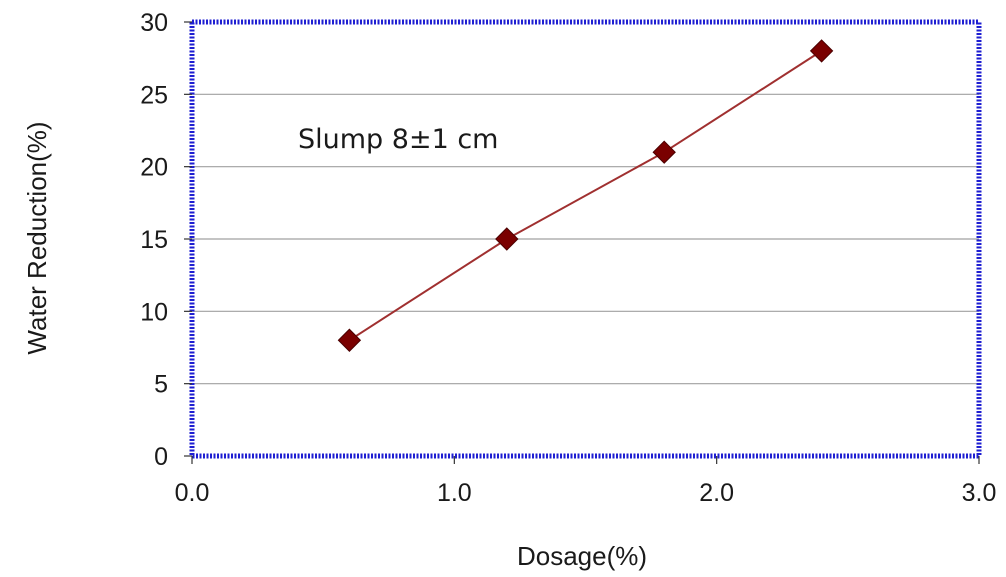  Describe the element at coordinates (586, 481) in the screenshot. I see `x-axis-ticks: 0.0 1.0 2.0 3.0` at that location.